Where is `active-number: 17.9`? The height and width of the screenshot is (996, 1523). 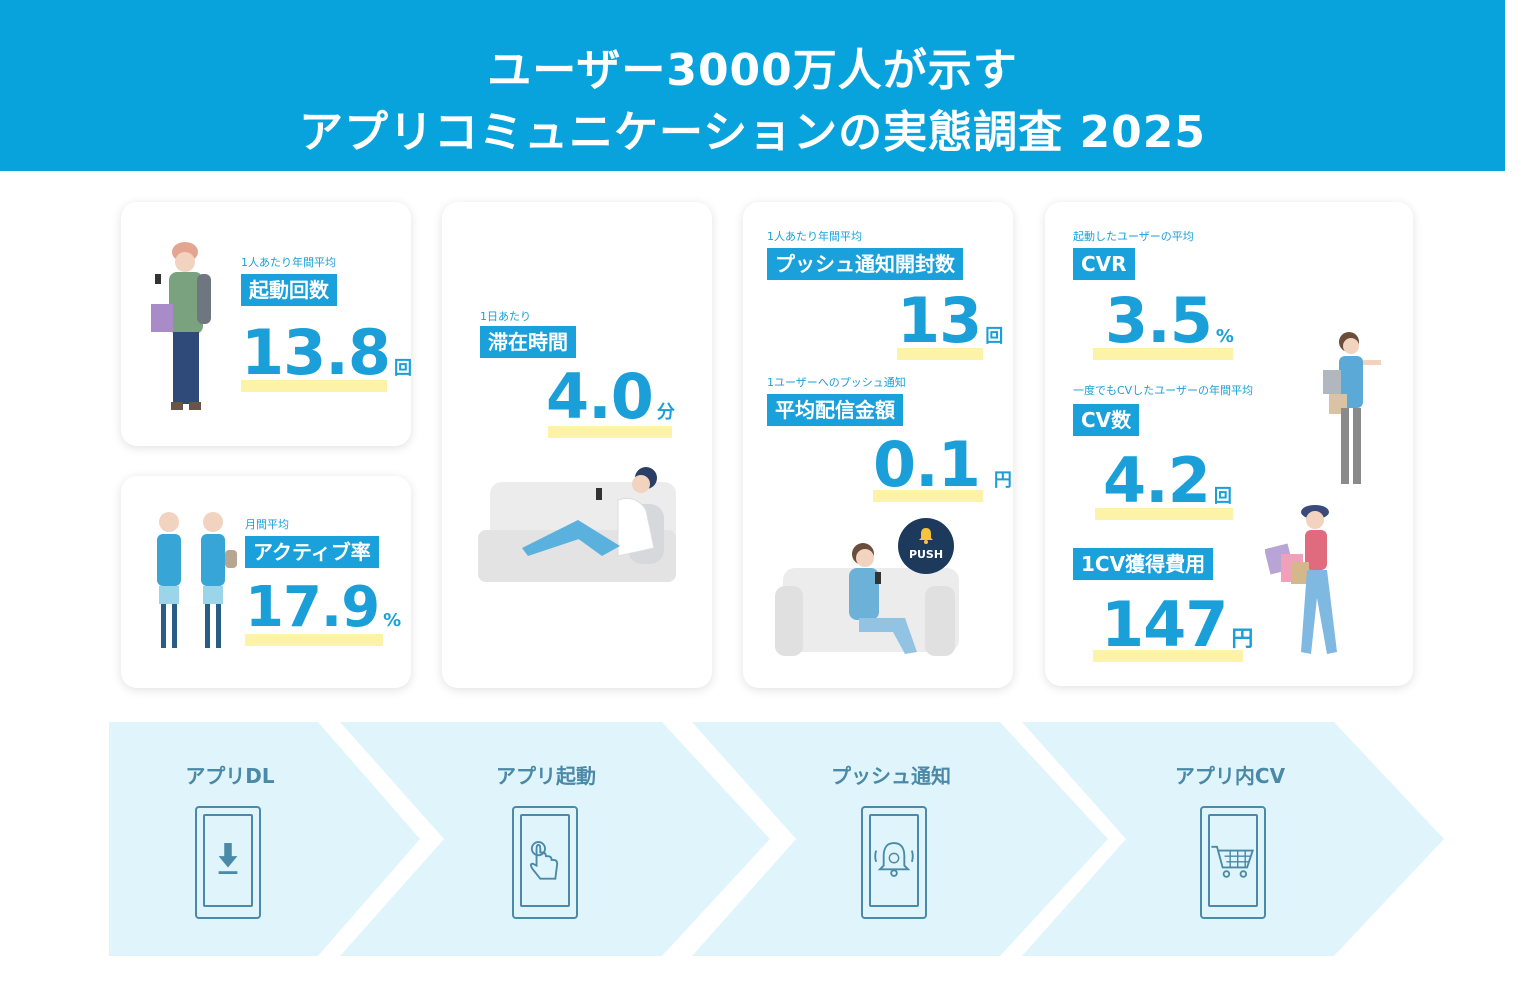
active-number: 17.9 is located at coordinates (312, 607).